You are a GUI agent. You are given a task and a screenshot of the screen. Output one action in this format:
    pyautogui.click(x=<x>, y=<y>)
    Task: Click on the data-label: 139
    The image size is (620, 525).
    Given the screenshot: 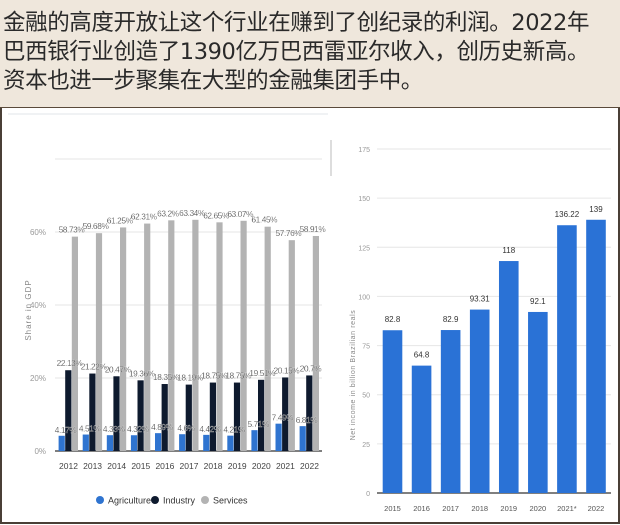 What is the action you would take?
    pyautogui.click(x=596, y=209)
    